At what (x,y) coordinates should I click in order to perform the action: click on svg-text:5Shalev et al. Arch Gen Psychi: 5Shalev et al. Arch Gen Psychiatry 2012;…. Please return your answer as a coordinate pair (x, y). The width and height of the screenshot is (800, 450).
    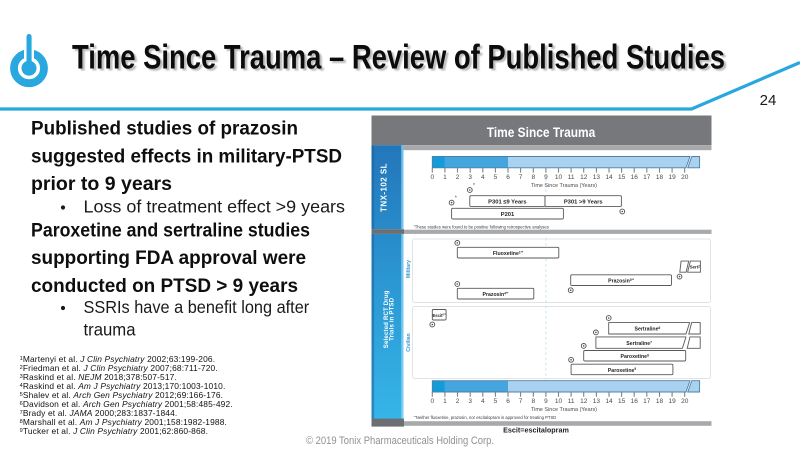
    Looking at the image, I should click on (122, 395).